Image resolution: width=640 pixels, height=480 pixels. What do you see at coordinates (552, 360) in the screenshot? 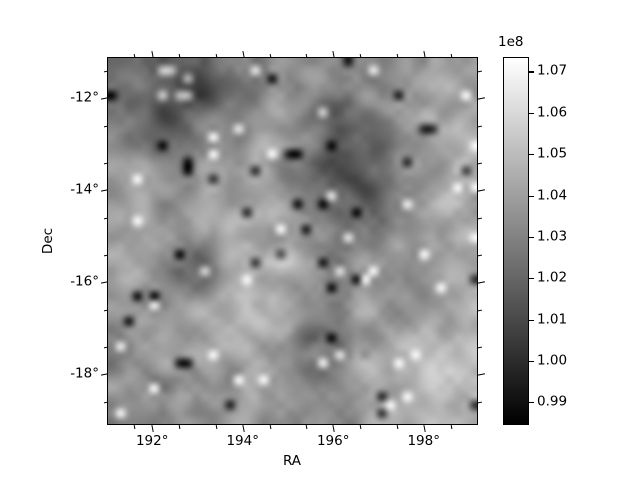
I see `colorbar-tick-label: 1.00` at bounding box center [552, 360].